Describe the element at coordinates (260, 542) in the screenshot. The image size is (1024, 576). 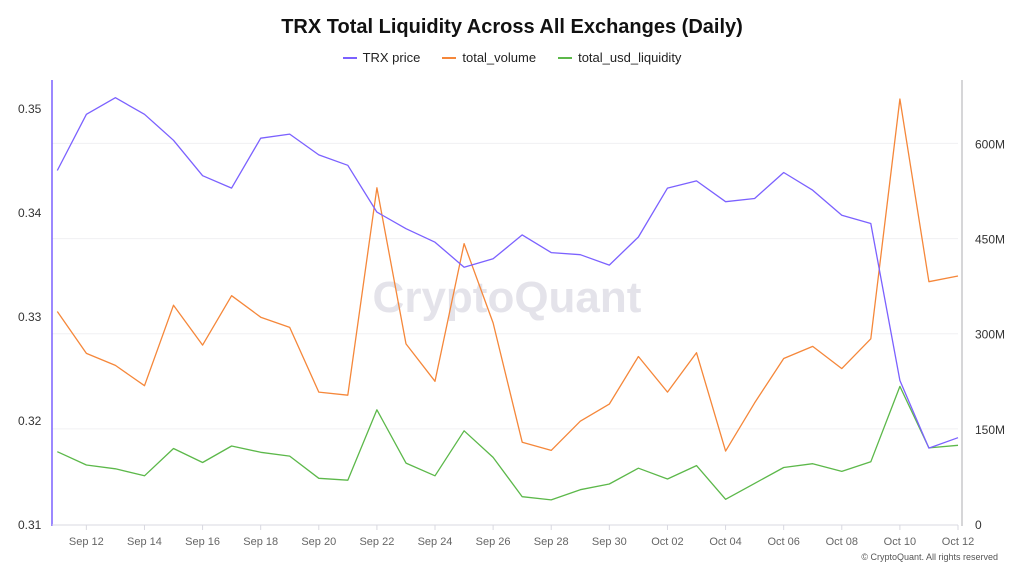
I see `x-axis-tick-label: Sep 18` at that location.